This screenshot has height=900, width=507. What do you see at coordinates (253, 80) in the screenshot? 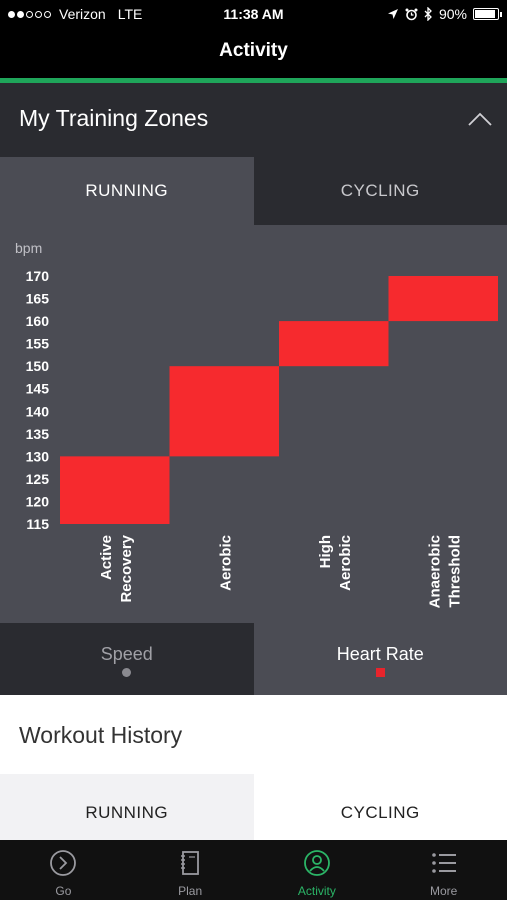
I see `header-accent-line` at bounding box center [253, 80].